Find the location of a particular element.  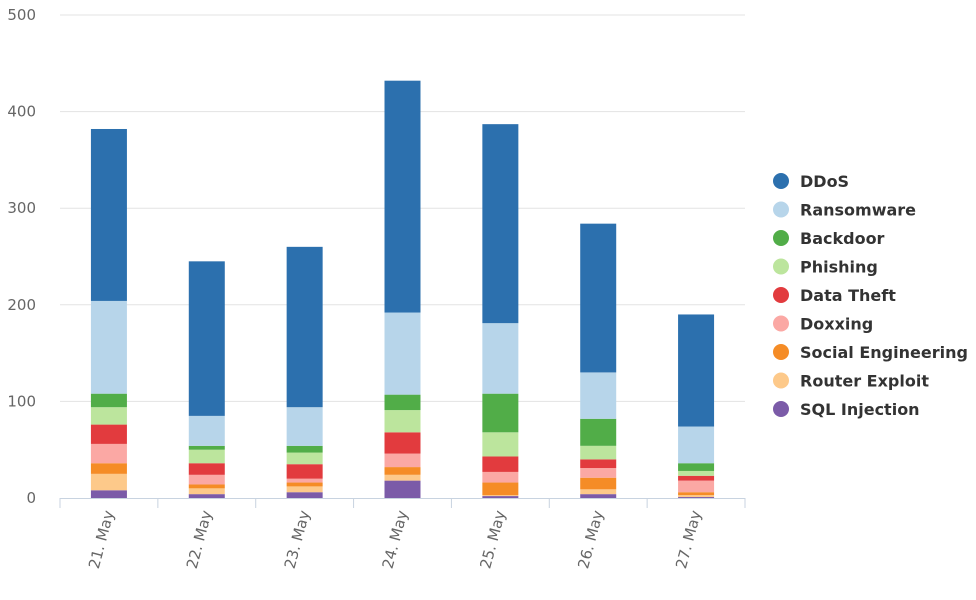

legend-item: Backdoor is located at coordinates (829, 238).